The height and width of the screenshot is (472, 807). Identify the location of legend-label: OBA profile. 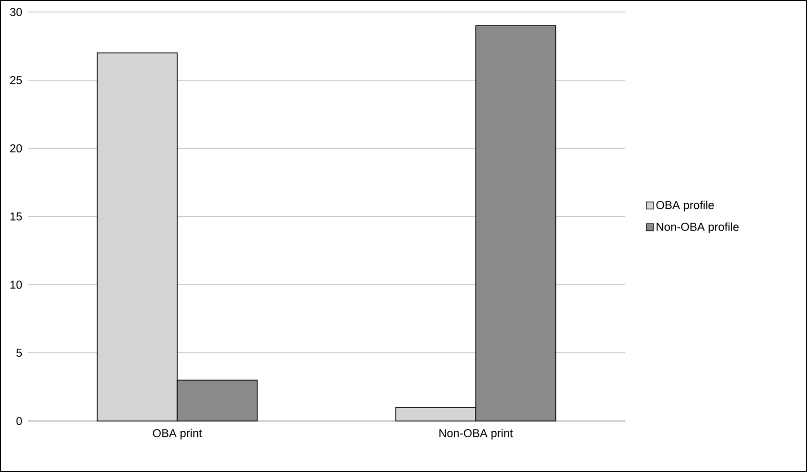
(685, 206).